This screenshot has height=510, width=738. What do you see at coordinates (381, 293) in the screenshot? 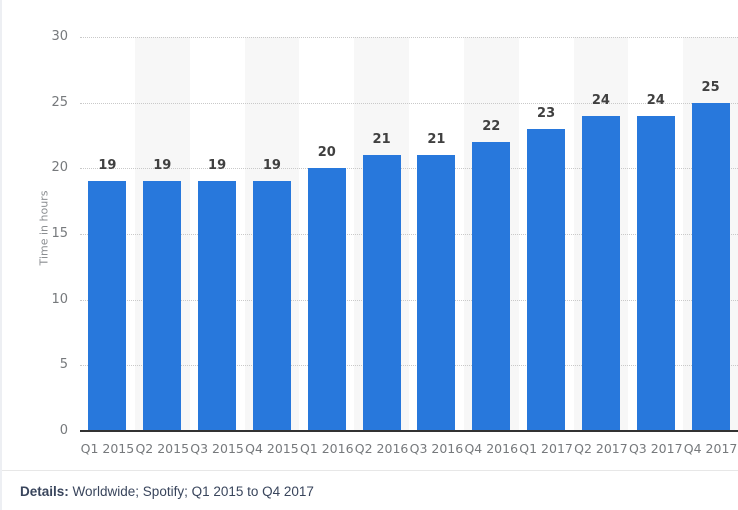
I see `bar-q2-2016` at bounding box center [381, 293].